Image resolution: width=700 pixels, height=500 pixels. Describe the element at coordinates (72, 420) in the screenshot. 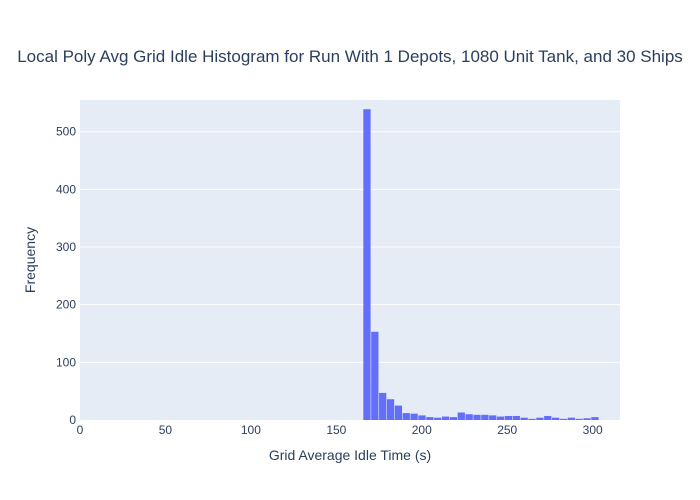

I see `y-tick-label: 0` at that location.